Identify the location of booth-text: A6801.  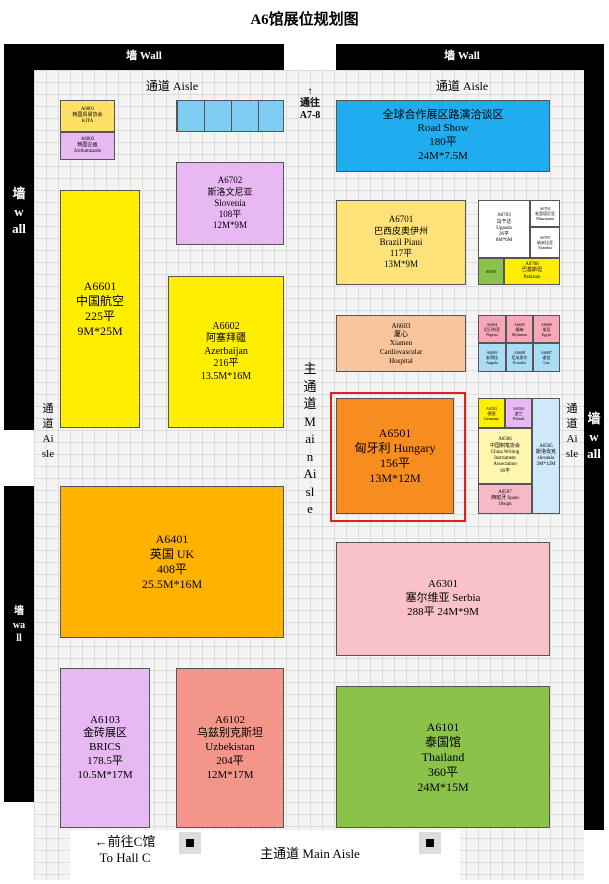
(87, 109).